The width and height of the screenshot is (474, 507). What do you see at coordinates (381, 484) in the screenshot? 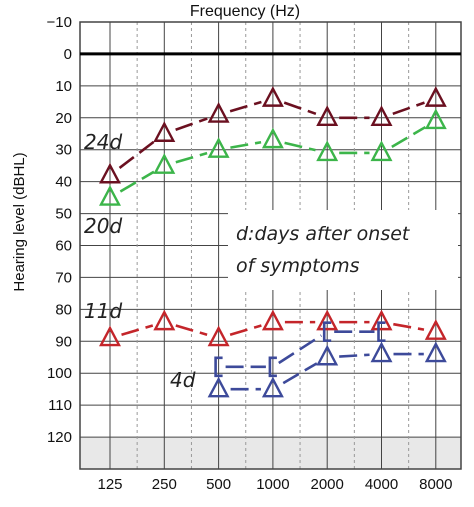
I see `x-tick-label: 4000` at bounding box center [381, 484].